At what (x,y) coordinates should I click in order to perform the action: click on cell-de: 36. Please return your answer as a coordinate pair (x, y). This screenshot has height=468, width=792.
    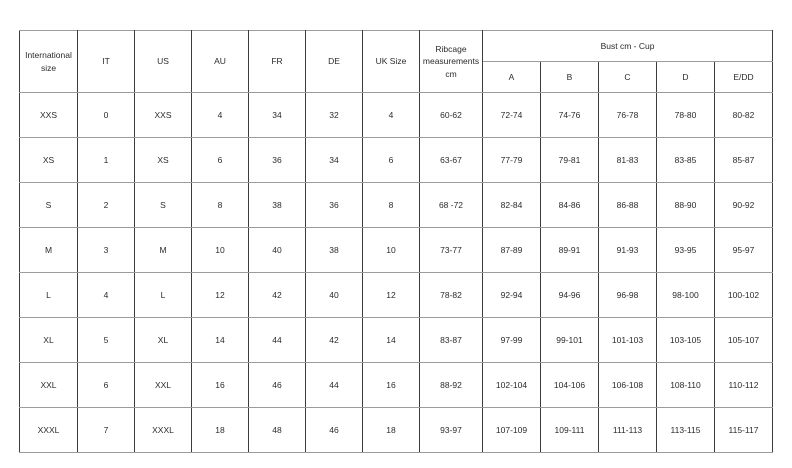
    Looking at the image, I should click on (334, 205).